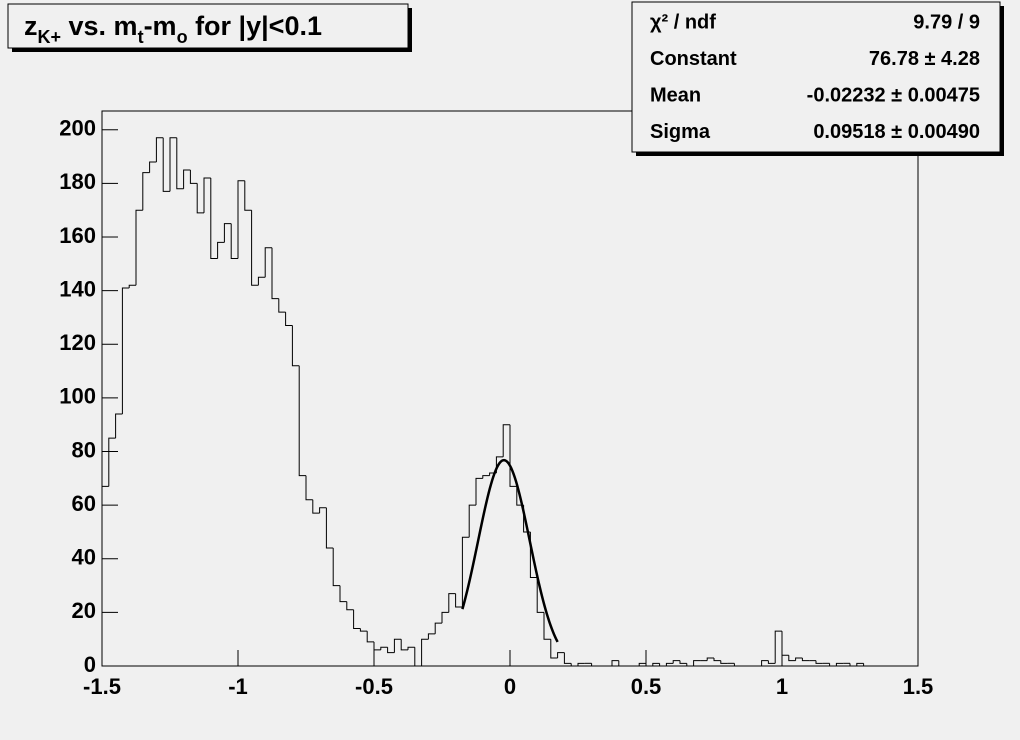 The height and width of the screenshot is (740, 1020). Describe the element at coordinates (693, 59) in the screenshot. I see `stats-label: Constant` at that location.